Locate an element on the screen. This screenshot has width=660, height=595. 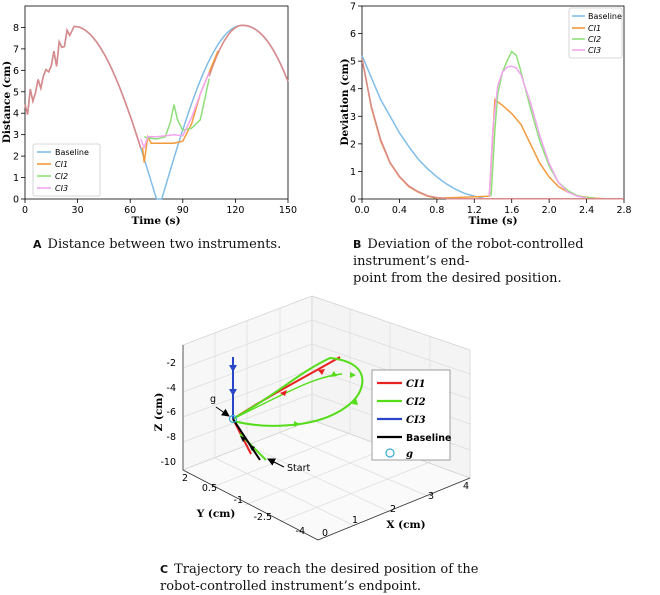
x-tick-label: 1.2 is located at coordinates (474, 210).